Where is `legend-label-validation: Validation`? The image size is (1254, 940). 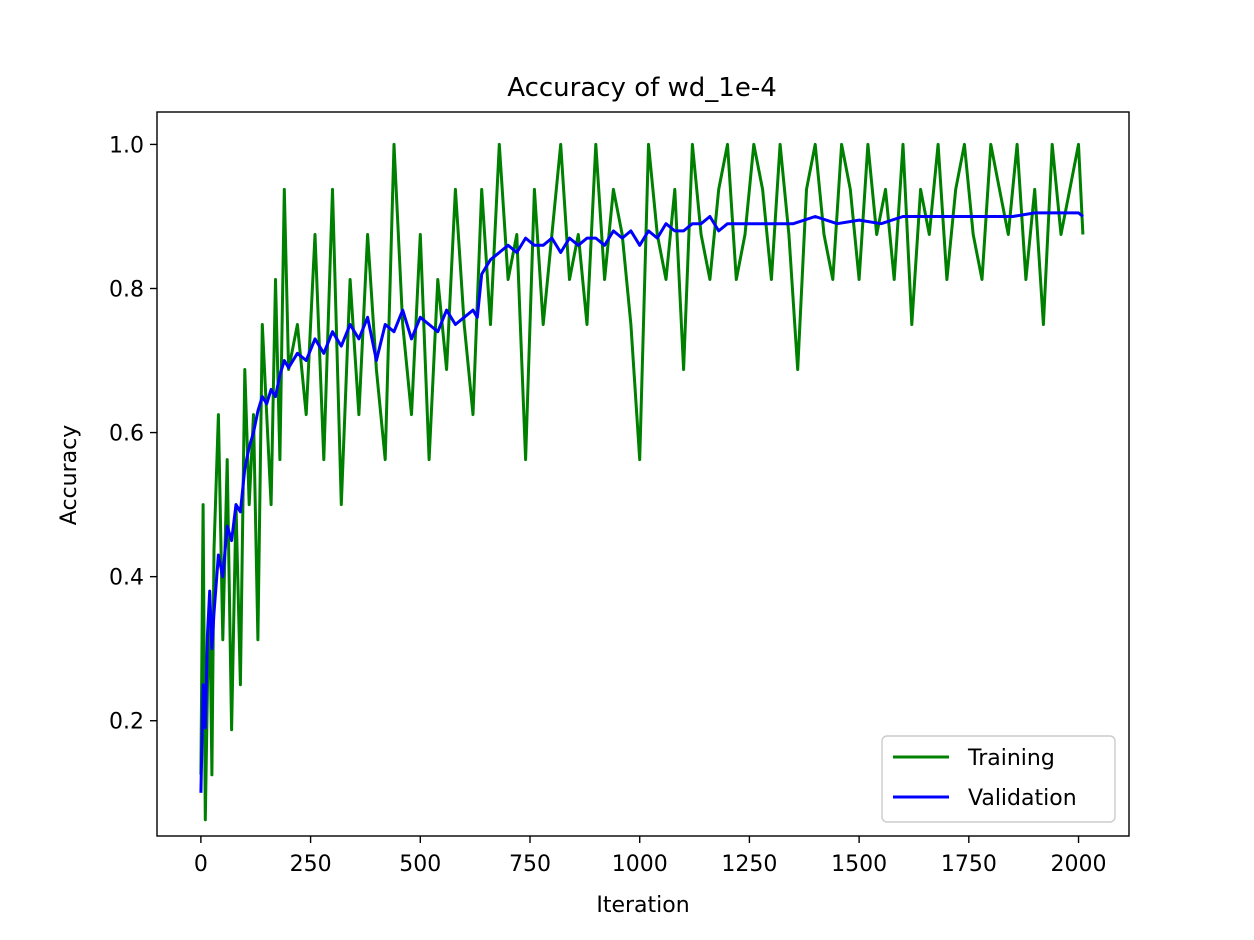
legend-label-validation: Validation is located at coordinates (1022, 798).